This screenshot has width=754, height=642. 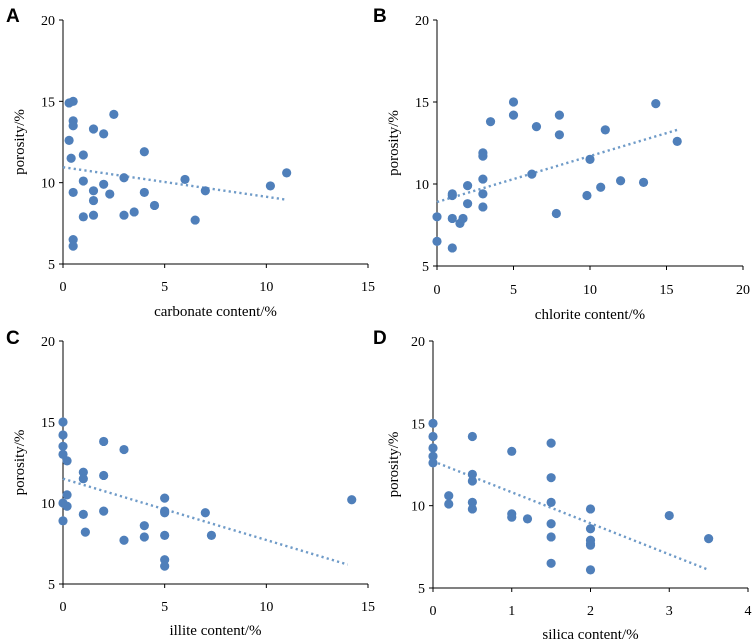 I want to click on x-tick-label-b: 20, so click(x=743, y=290).